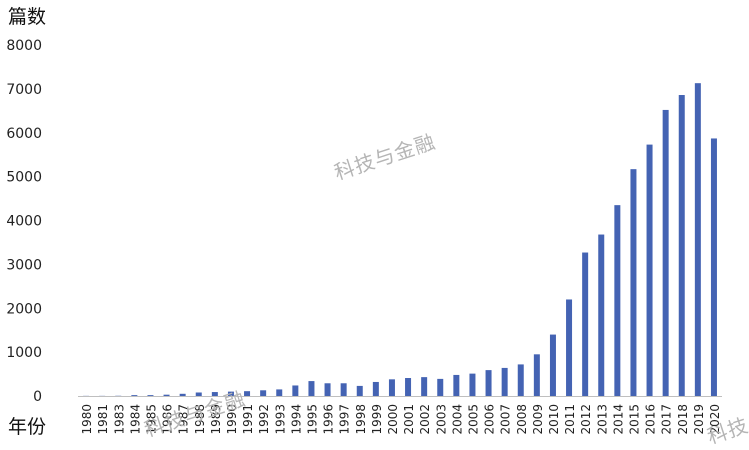 The height and width of the screenshot is (450, 749). Describe the element at coordinates (457, 419) in the screenshot. I see `x-tick-label: 2004` at that location.